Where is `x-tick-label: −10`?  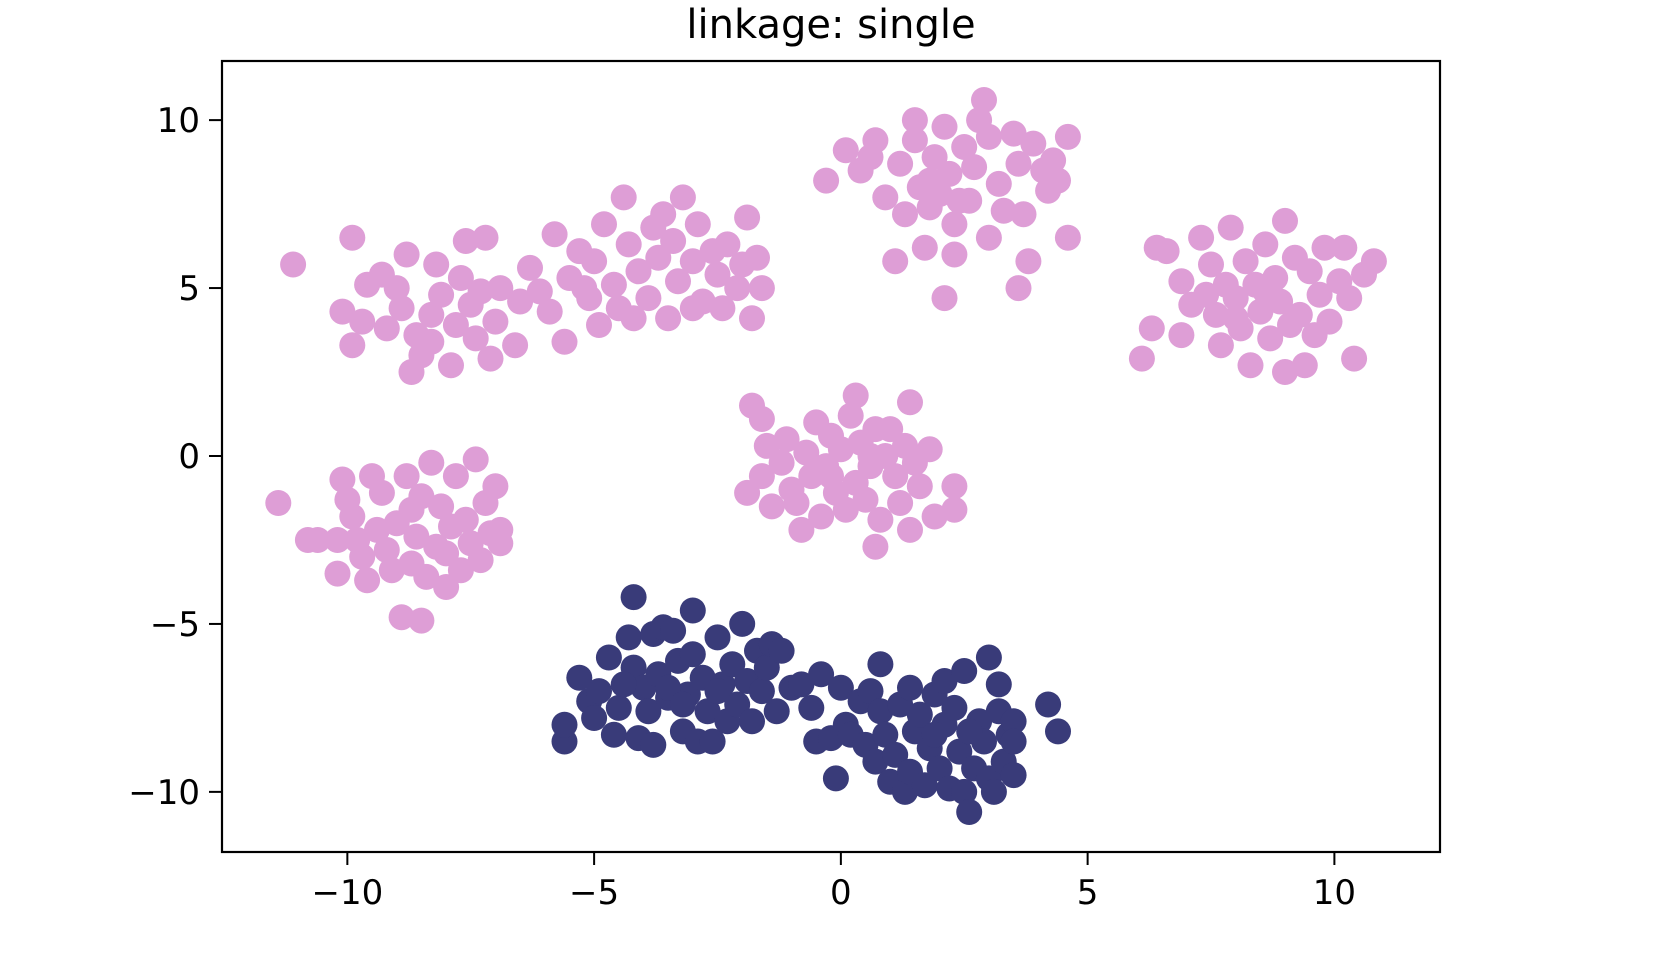 x-tick-label: −10 is located at coordinates (347, 893).